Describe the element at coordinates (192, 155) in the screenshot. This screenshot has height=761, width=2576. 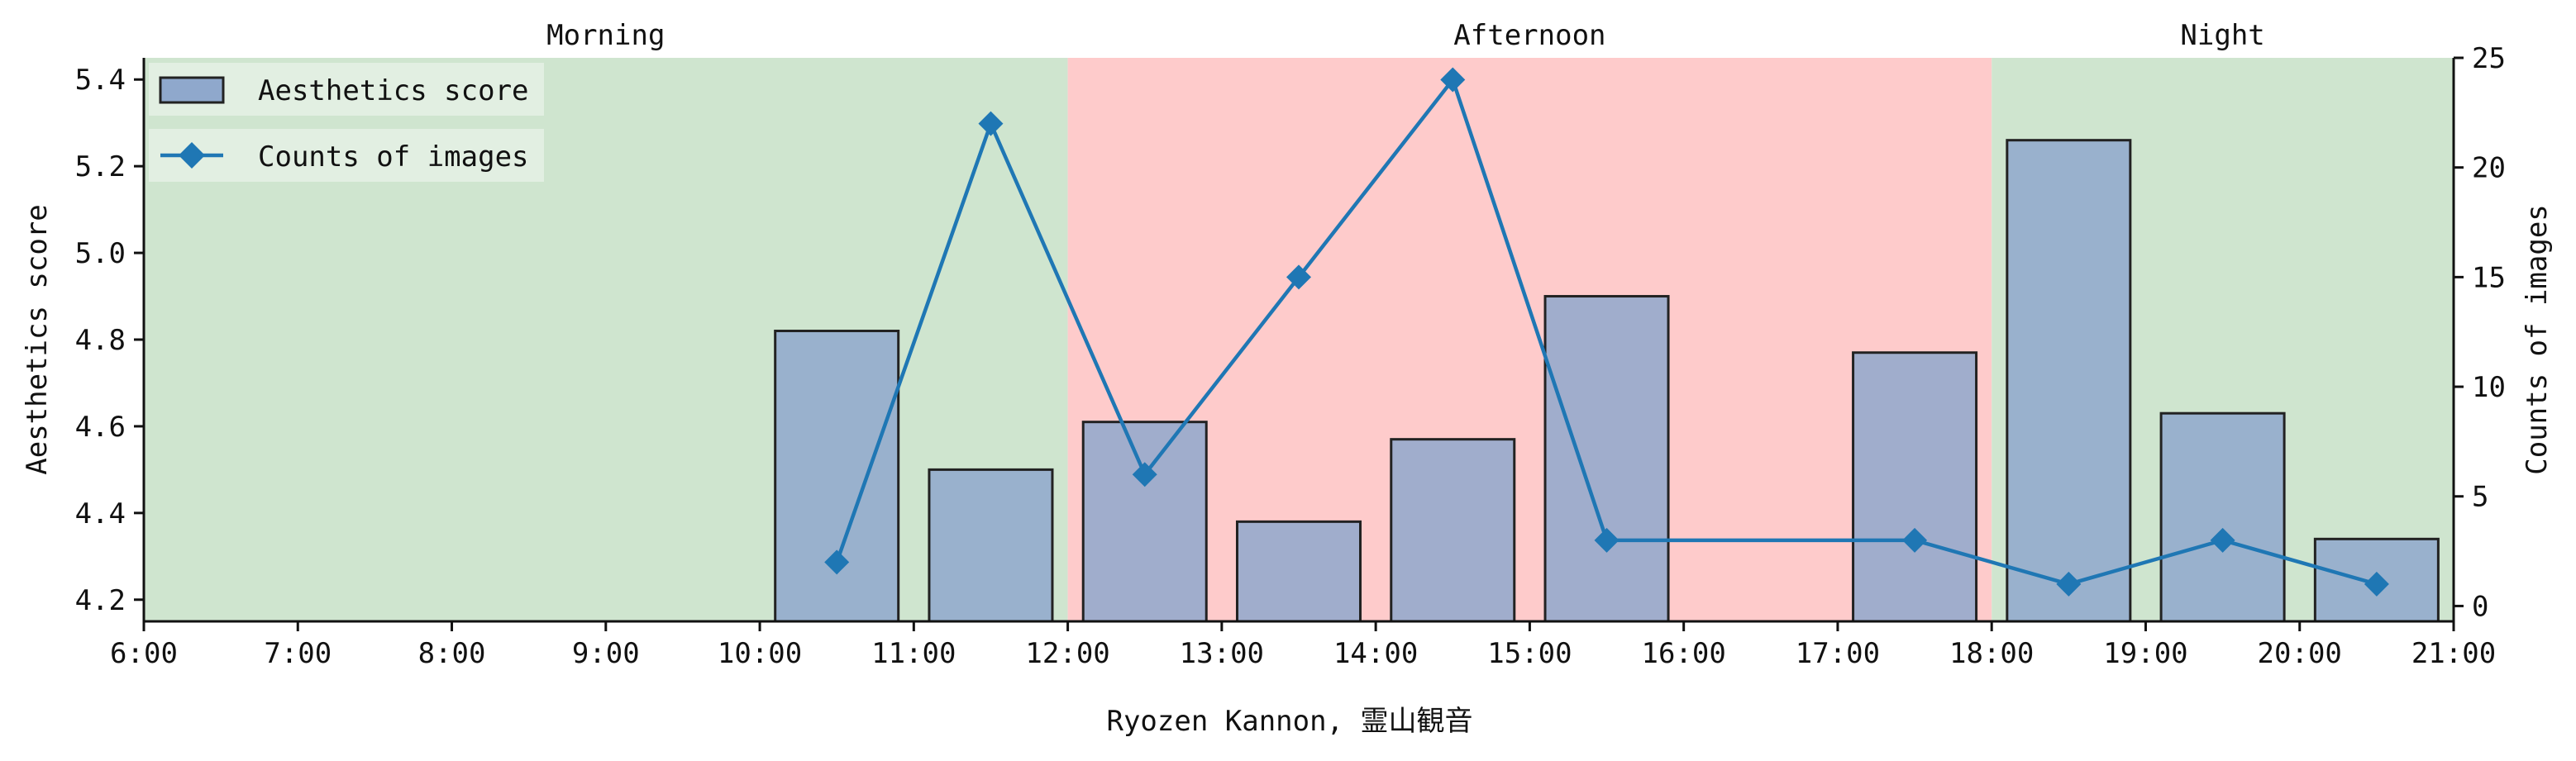
I see `legend-swatch-counts-marker` at that location.